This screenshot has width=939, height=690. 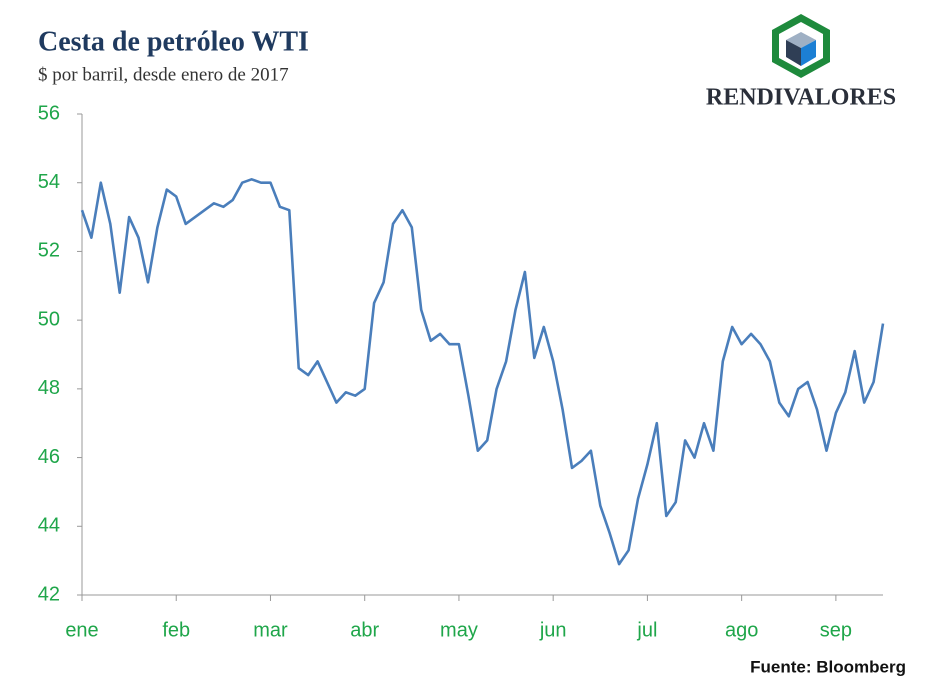 What do you see at coordinates (646, 630) in the screenshot?
I see `x-tick-label: jul` at bounding box center [646, 630].